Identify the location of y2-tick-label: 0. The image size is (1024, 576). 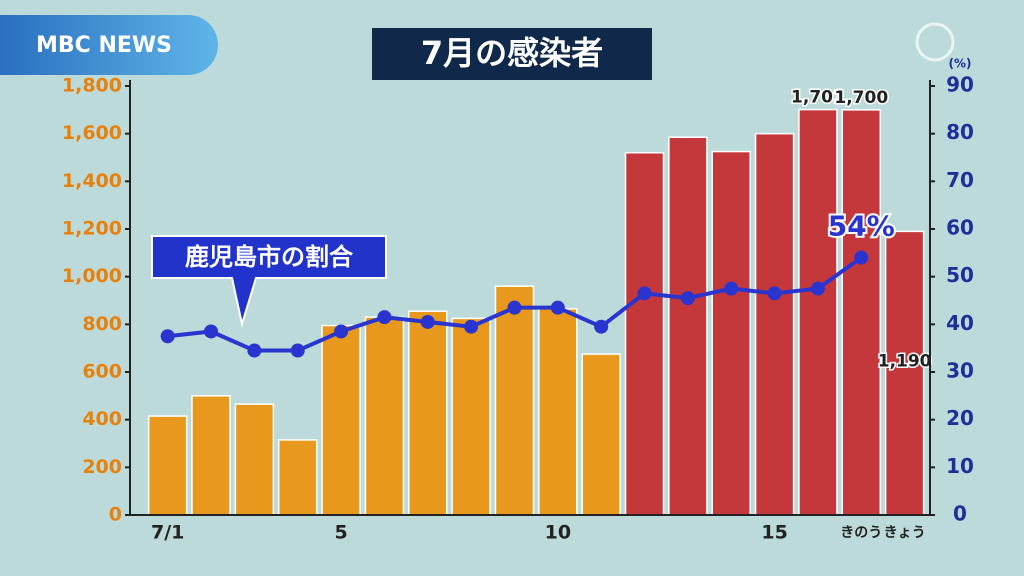
(960, 514).